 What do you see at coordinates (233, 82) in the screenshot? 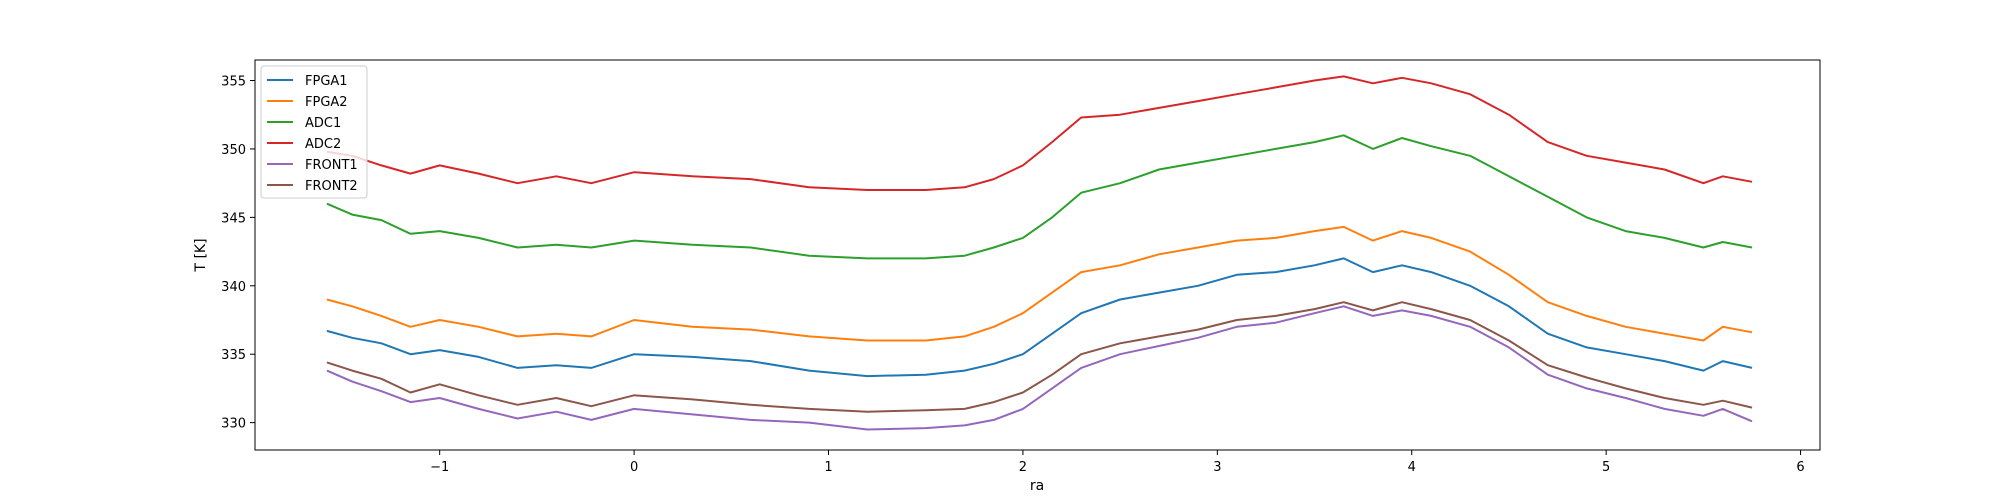
I see `y-tick-label: 355` at bounding box center [233, 82].